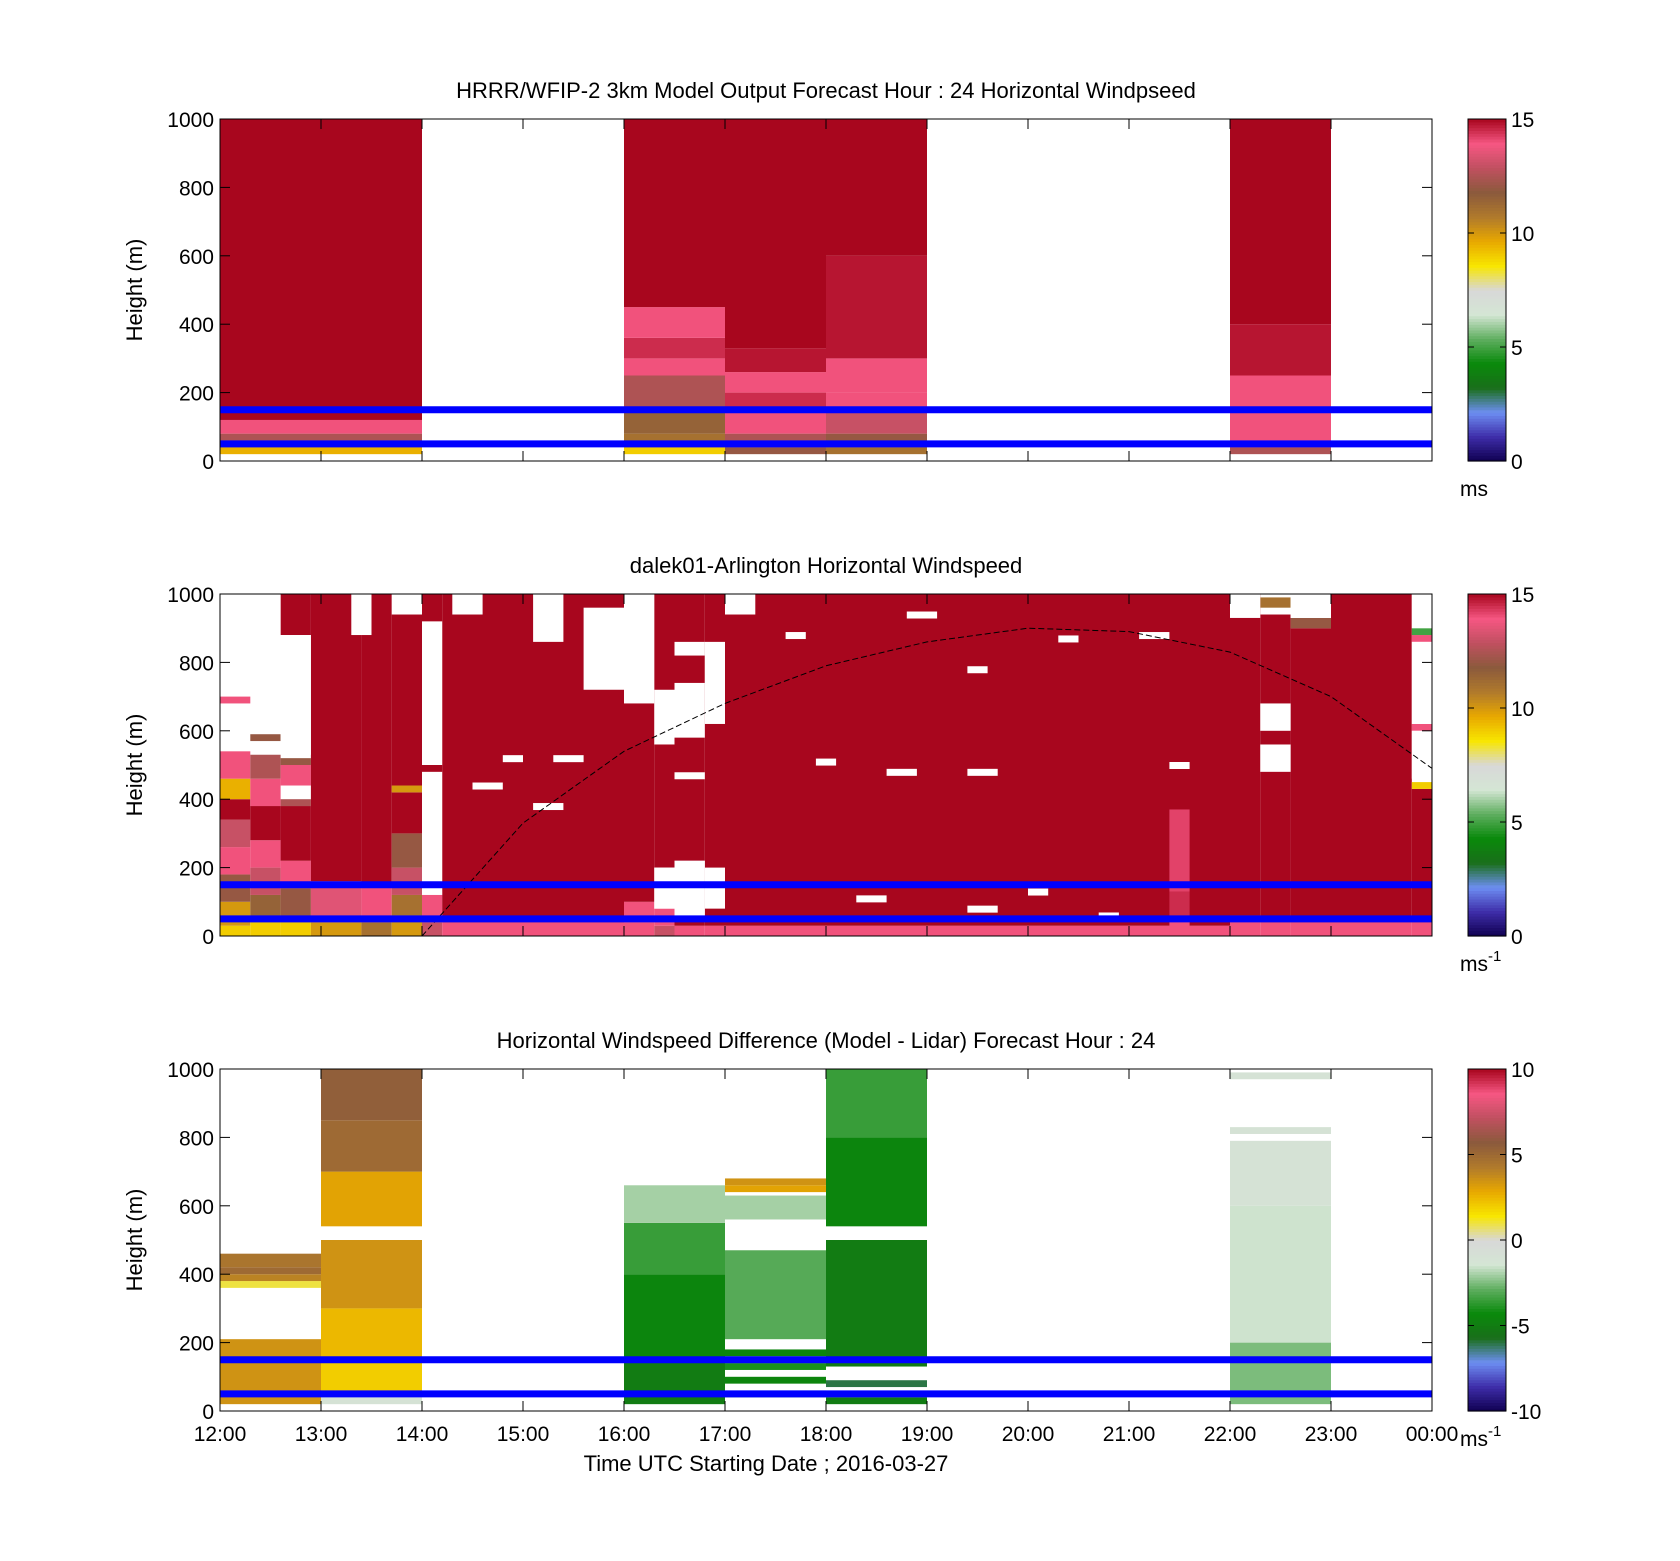 The width and height of the screenshot is (1680, 1561). What do you see at coordinates (321, 1434) in the screenshot?
I see `x-tick-label: 13:00` at bounding box center [321, 1434].